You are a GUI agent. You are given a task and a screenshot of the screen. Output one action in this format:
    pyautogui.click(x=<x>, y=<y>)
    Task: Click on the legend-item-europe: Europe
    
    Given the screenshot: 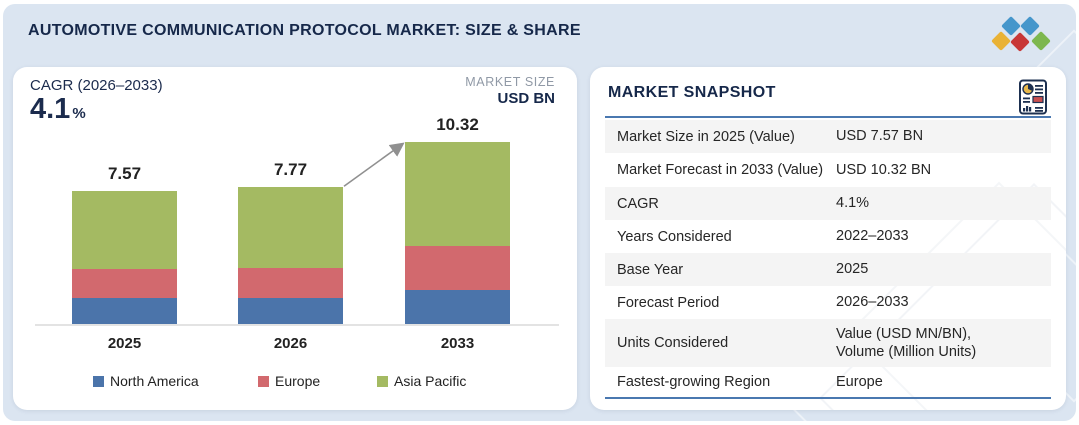 What is the action you would take?
    pyautogui.click(x=289, y=381)
    